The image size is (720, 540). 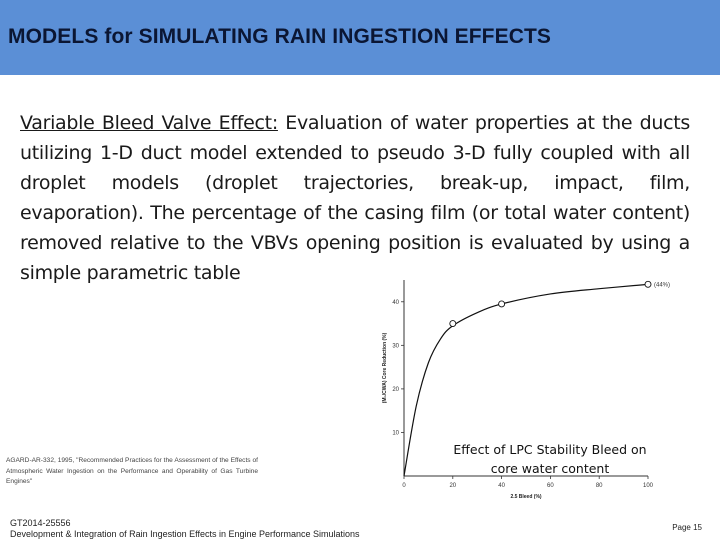 What do you see at coordinates (395, 390) in the screenshot?
I see `y-tick-label: 20` at bounding box center [395, 390].